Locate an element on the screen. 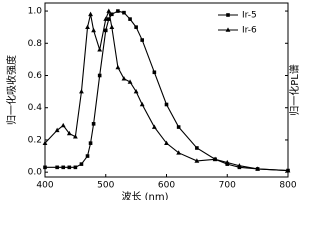 The width and height of the screenshot is (320, 240). x-tick-label: 500 is located at coordinates (105, 186).